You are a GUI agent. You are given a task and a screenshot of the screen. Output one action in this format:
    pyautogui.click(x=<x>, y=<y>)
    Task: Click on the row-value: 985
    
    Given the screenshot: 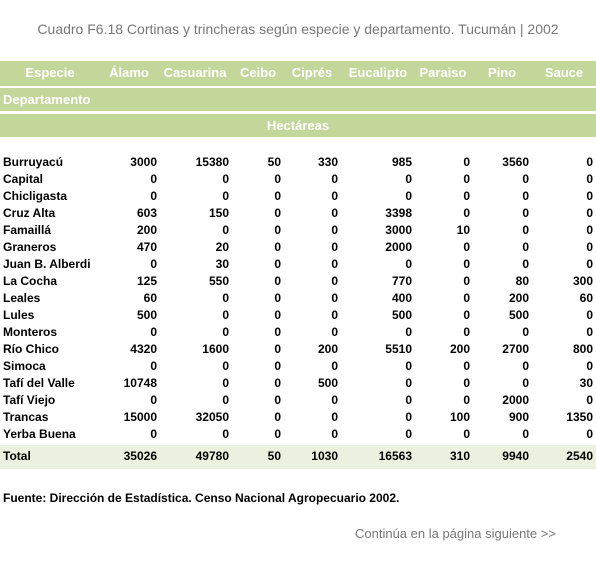 What is the action you would take?
    pyautogui.click(x=401, y=162)
    